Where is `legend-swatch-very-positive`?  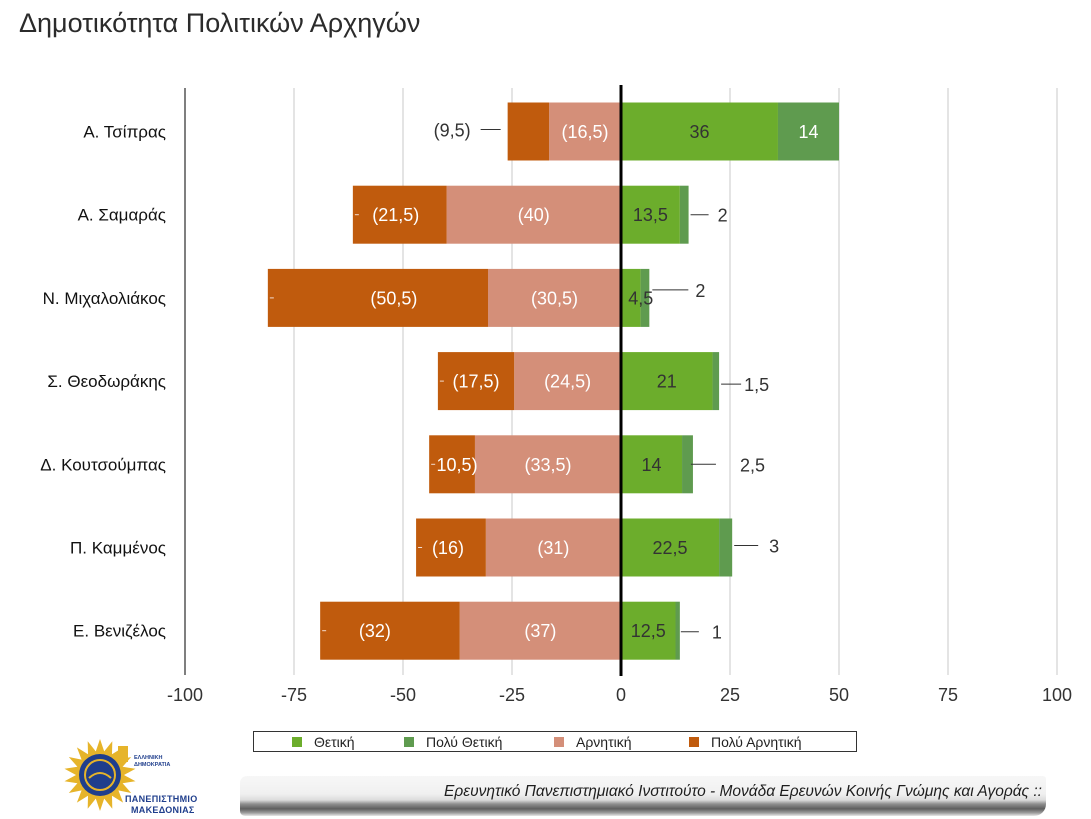
legend-swatch-very-positive is located at coordinates (409, 741).